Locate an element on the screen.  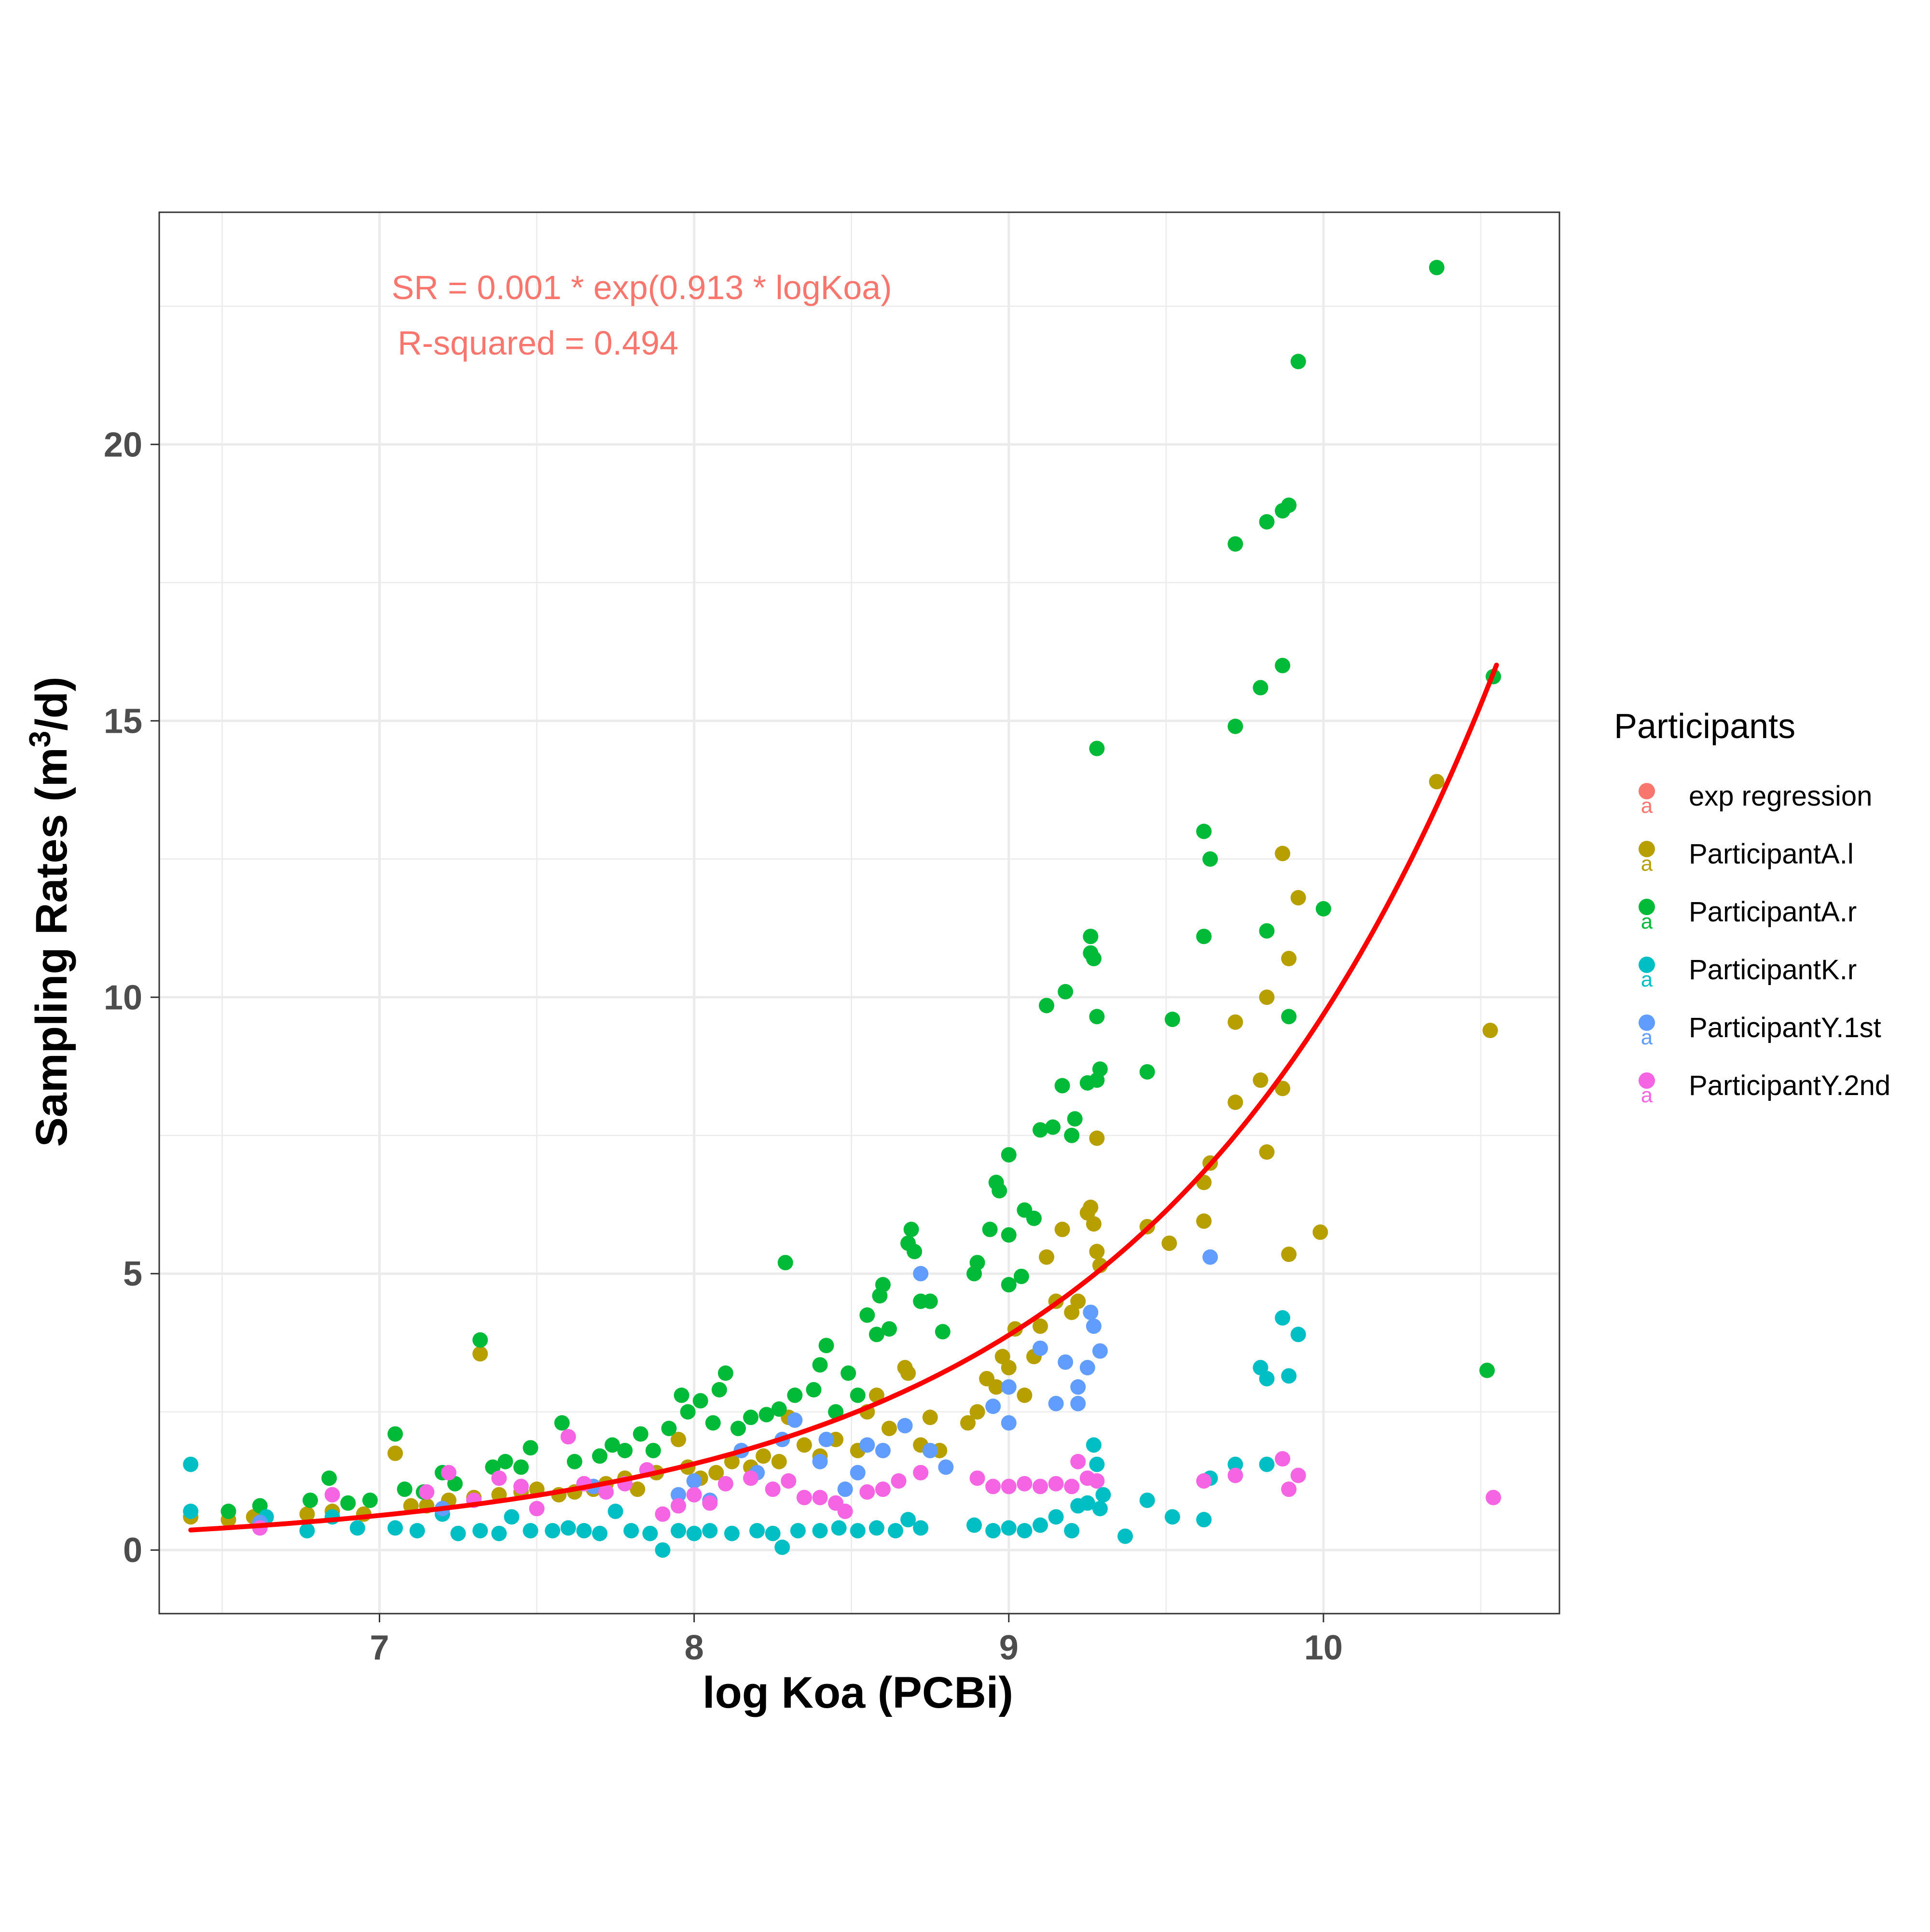
legend-title: Participants is located at coordinates (1704, 726).